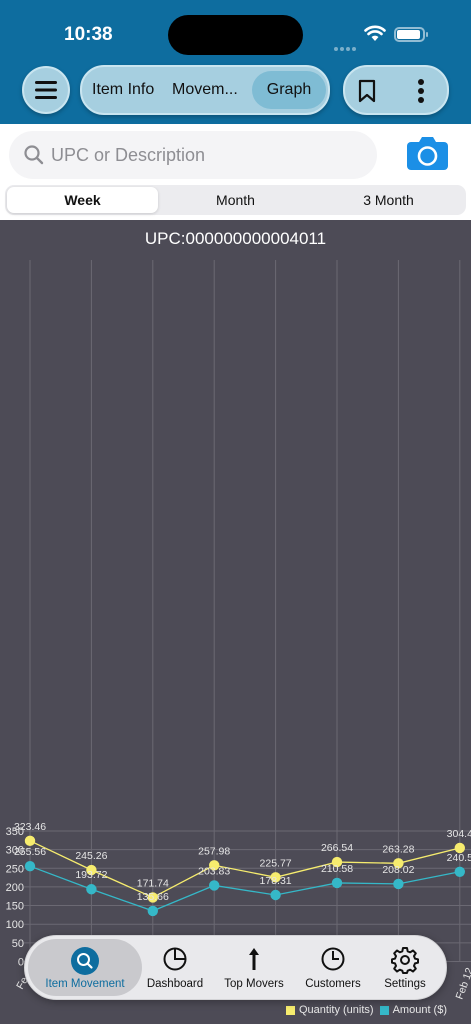 This screenshot has width=471, height=1024. What do you see at coordinates (411, 34) in the screenshot?
I see `battery-icon` at bounding box center [411, 34].